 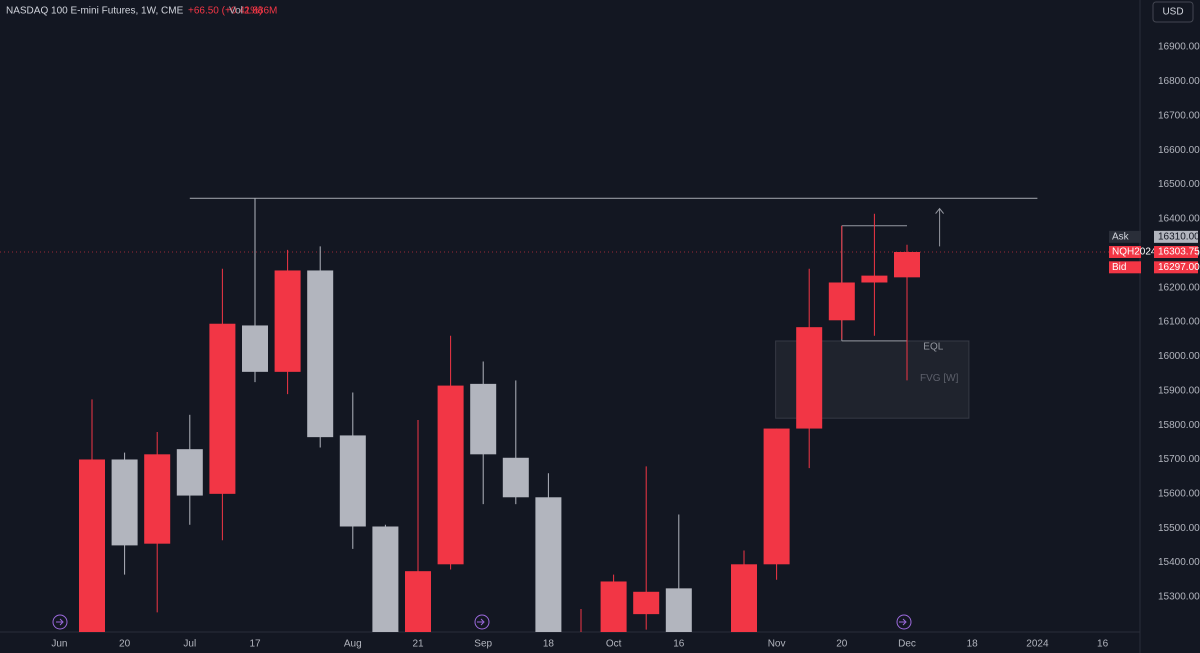 I want to click on x-tick-label: Aug, so click(x=353, y=644).